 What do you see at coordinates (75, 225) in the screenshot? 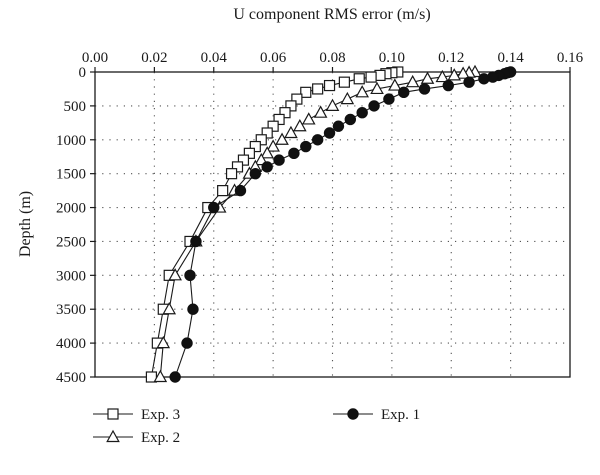
I see `y-axis-ticks: 0 500 1000 1500 2000 2500 3000 3500 4000 4500` at bounding box center [75, 225].